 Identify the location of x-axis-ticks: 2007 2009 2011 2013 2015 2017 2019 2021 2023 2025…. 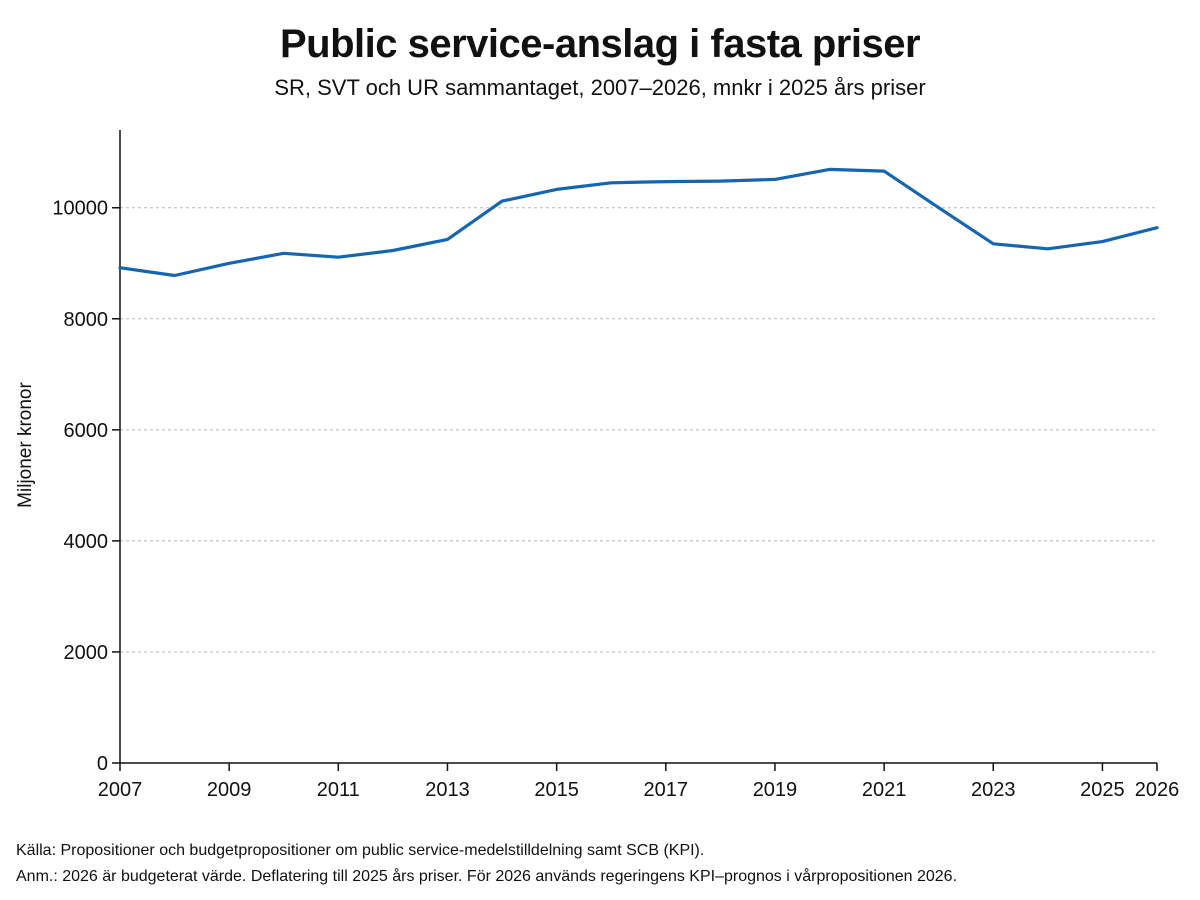
(639, 782).